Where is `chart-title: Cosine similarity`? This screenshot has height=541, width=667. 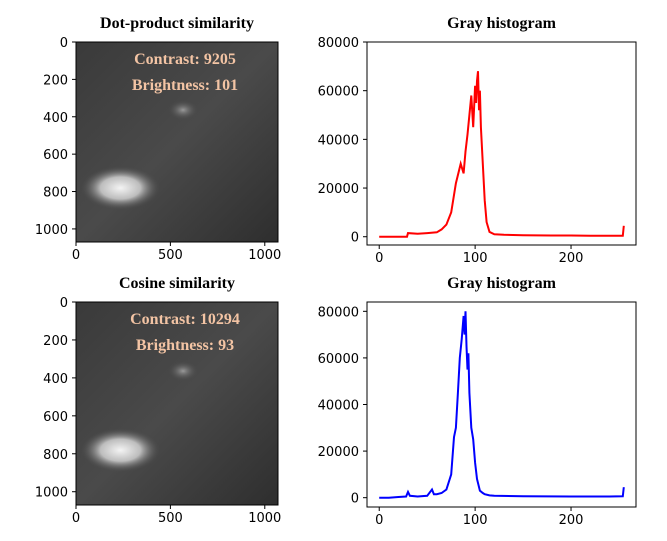
chart-title: Cosine similarity is located at coordinates (177, 283).